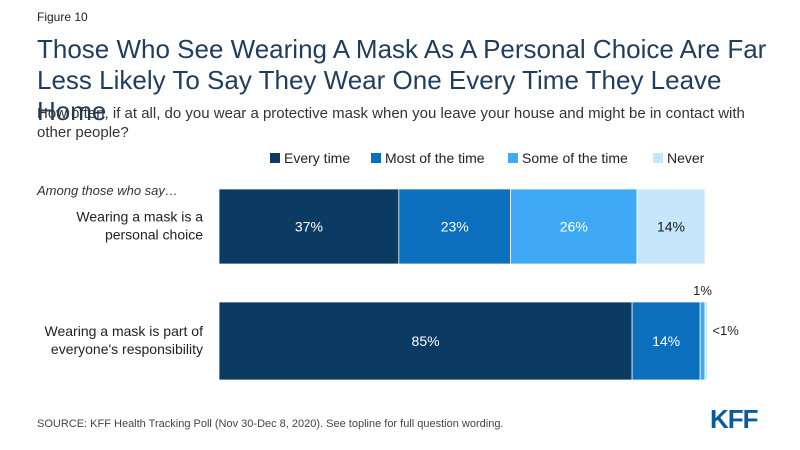 The height and width of the screenshot is (450, 800). Describe the element at coordinates (317, 158) in the screenshot. I see `legend-label: Every time` at that location.